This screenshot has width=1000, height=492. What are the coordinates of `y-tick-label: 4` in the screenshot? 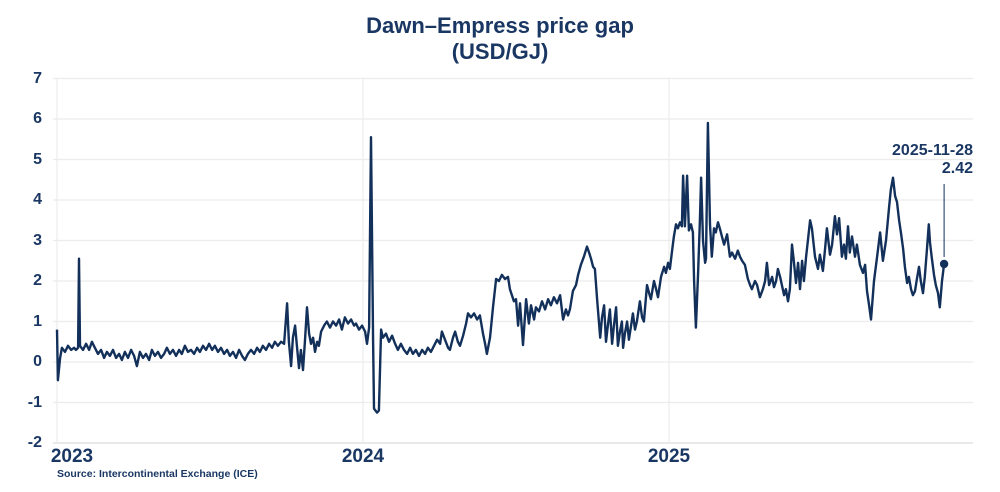 It's located at (37, 199).